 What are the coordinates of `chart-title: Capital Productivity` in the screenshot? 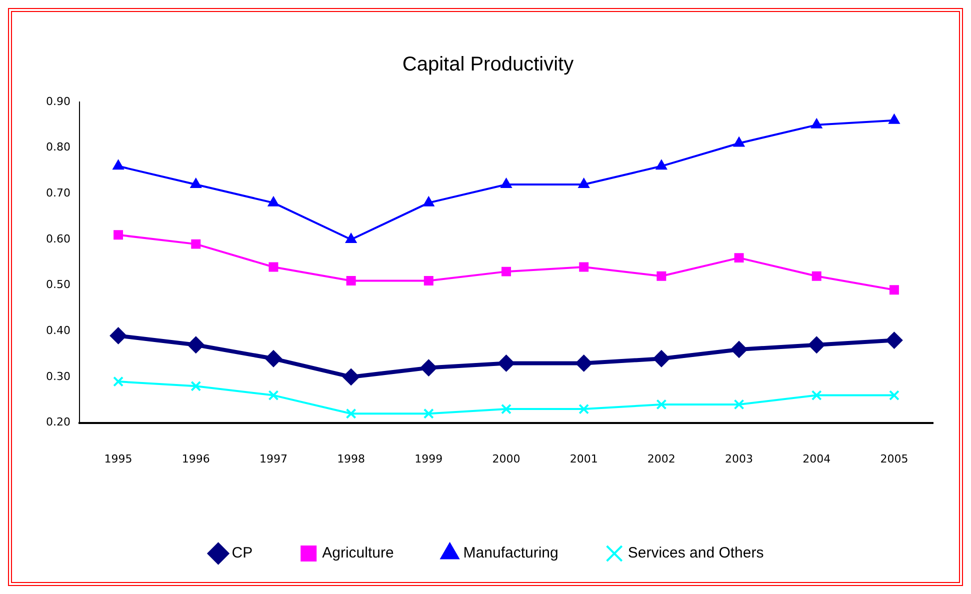 It's located at (488, 65).